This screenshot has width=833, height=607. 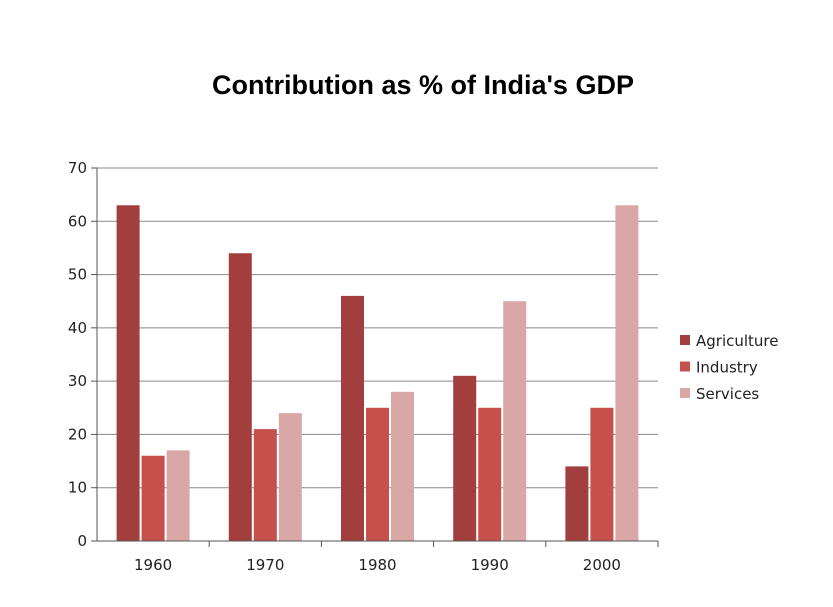 I want to click on bar-industry-1970, so click(x=265, y=485).